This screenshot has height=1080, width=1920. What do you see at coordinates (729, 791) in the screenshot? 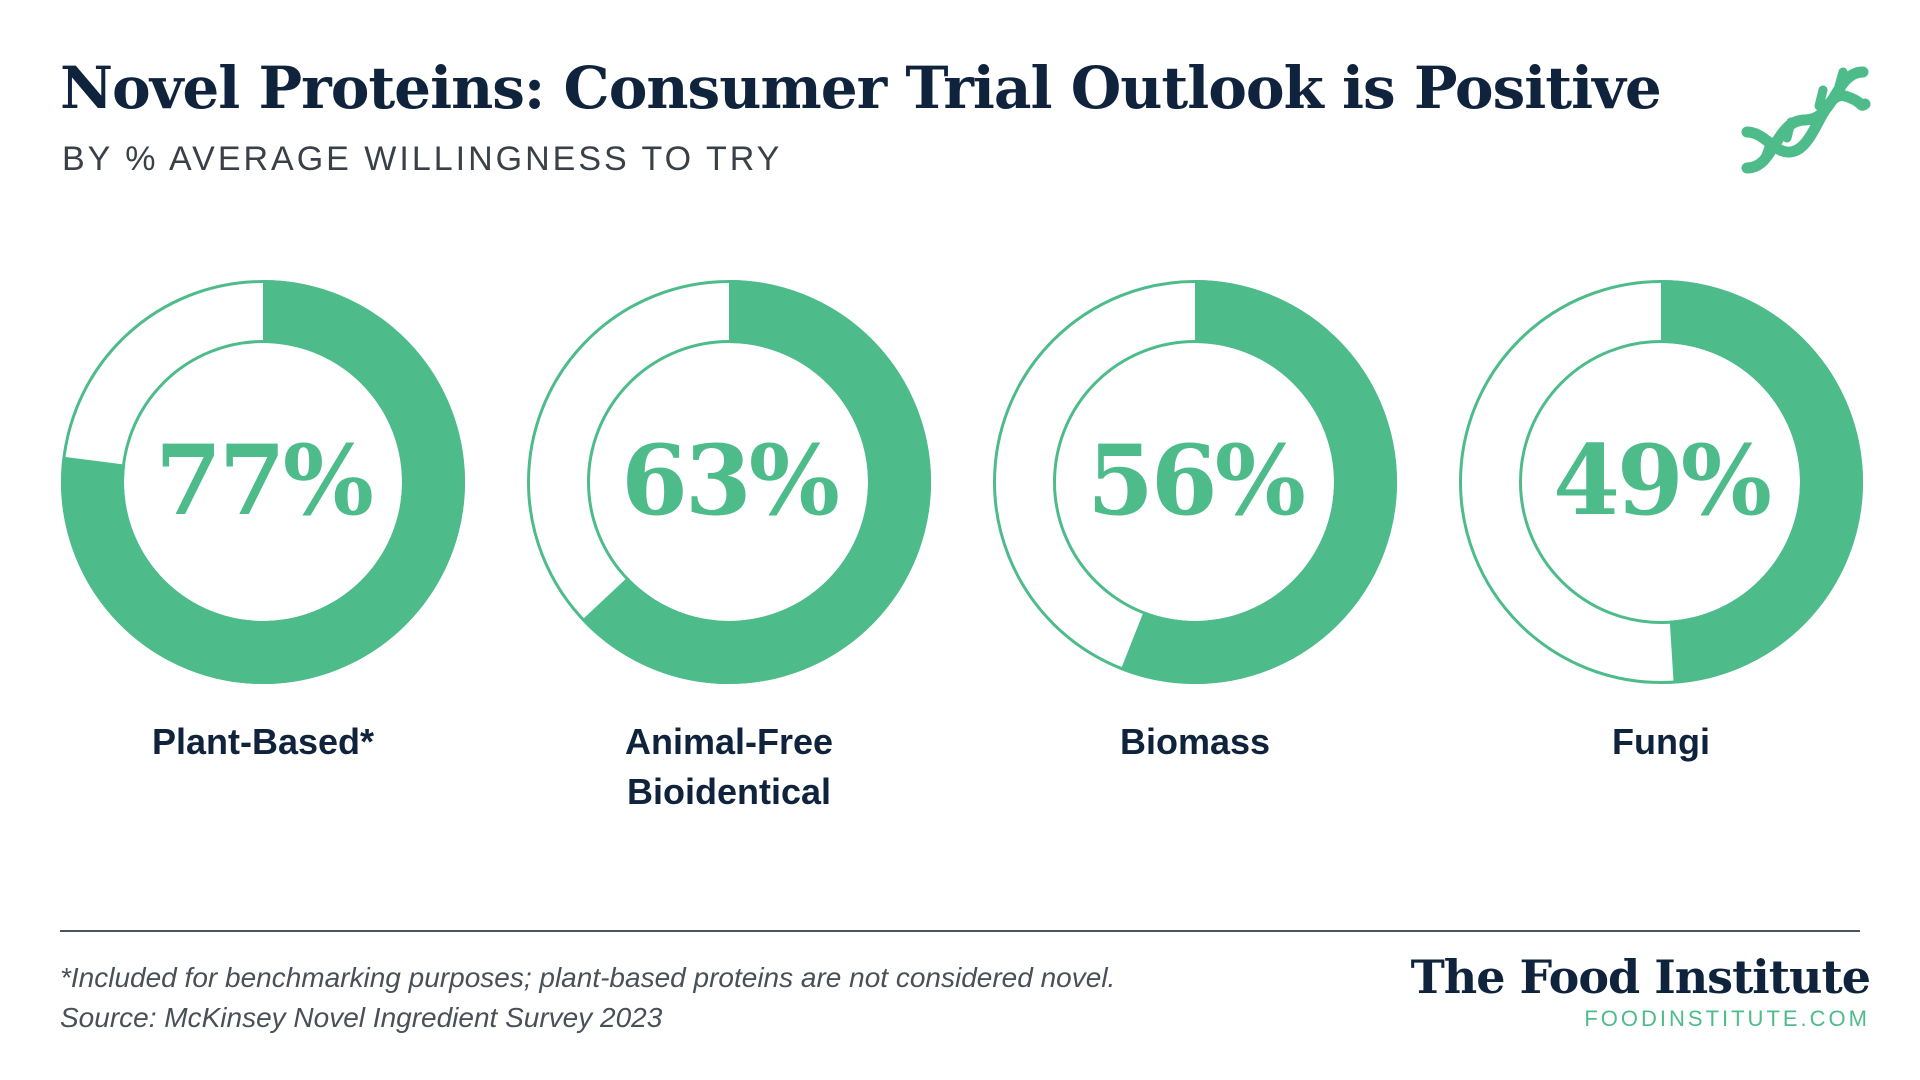
I see `donut-category-label: Bioidentical` at bounding box center [729, 791].